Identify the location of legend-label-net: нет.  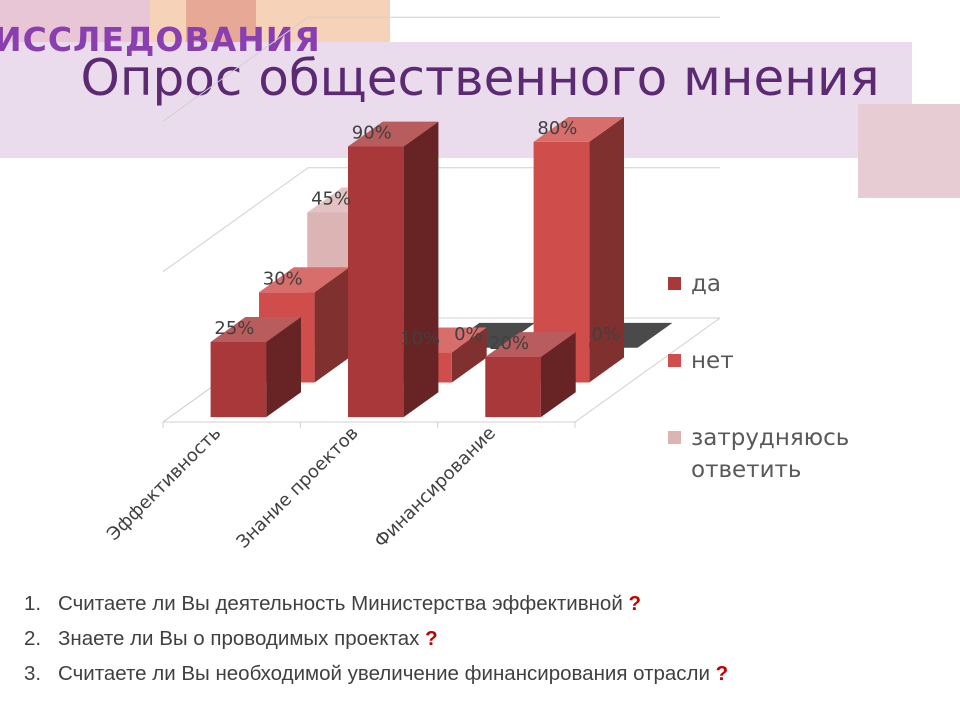
(712, 361).